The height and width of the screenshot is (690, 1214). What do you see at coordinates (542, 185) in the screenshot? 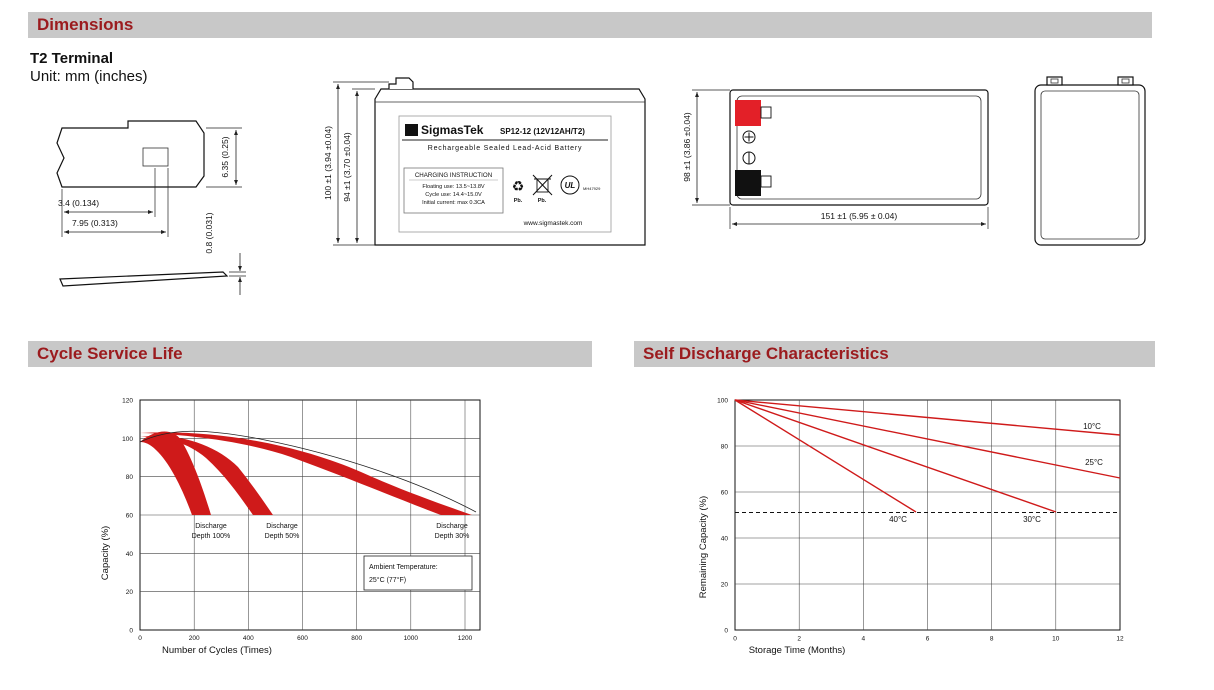
I see `crossed-bin-icon` at bounding box center [542, 185].